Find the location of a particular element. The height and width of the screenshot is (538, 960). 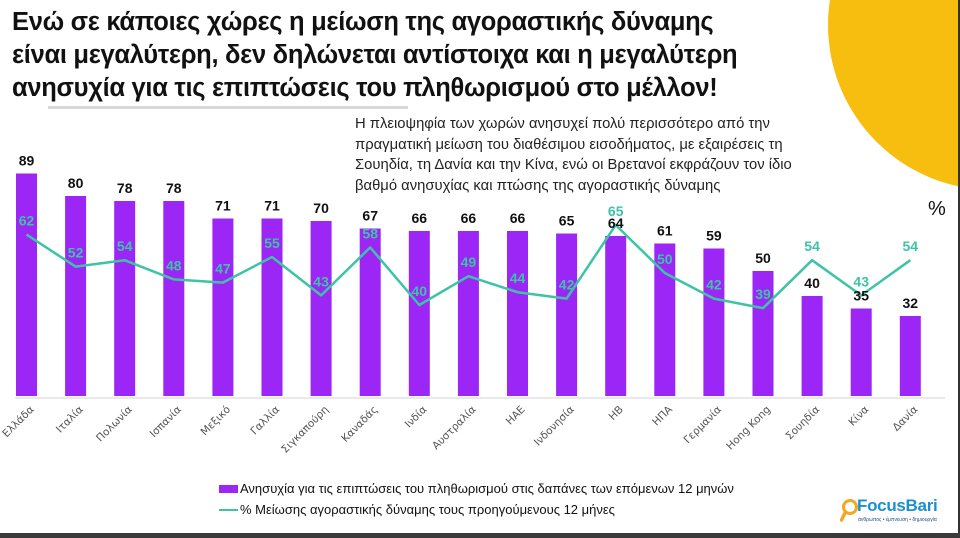

x-tick-label: Σουηδία is located at coordinates (803, 423).